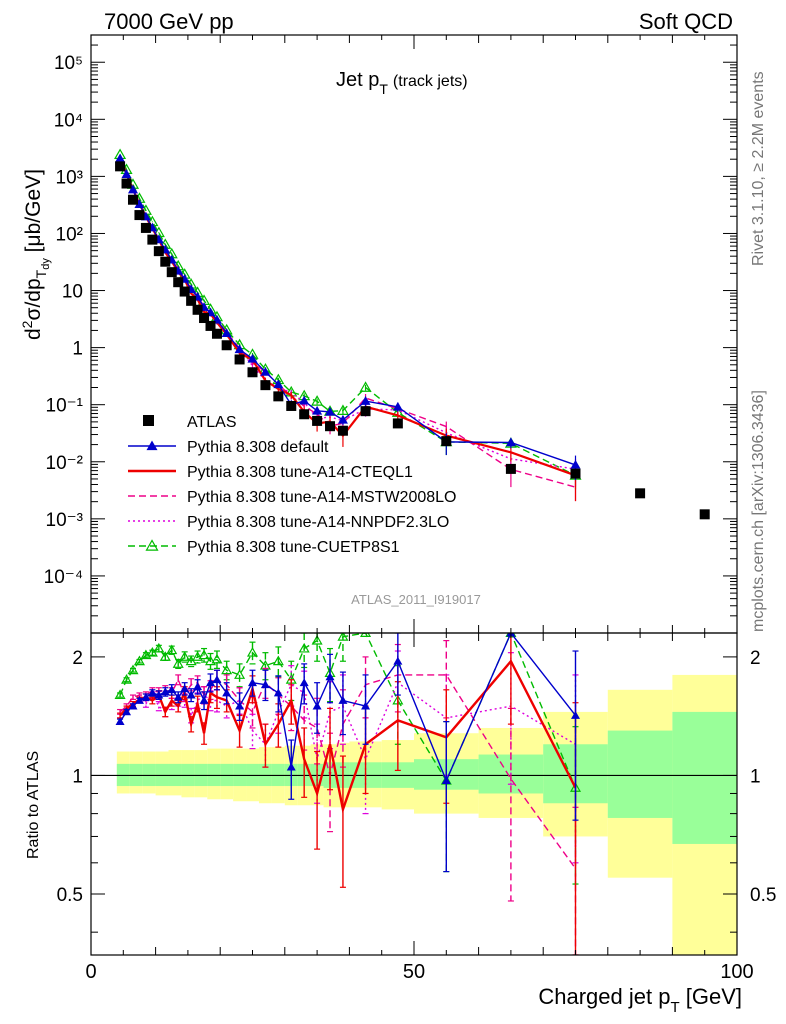 This screenshot has width=786, height=1024. What do you see at coordinates (674, 1007) in the screenshot?
I see `xlabel-sub: T` at bounding box center [674, 1007].